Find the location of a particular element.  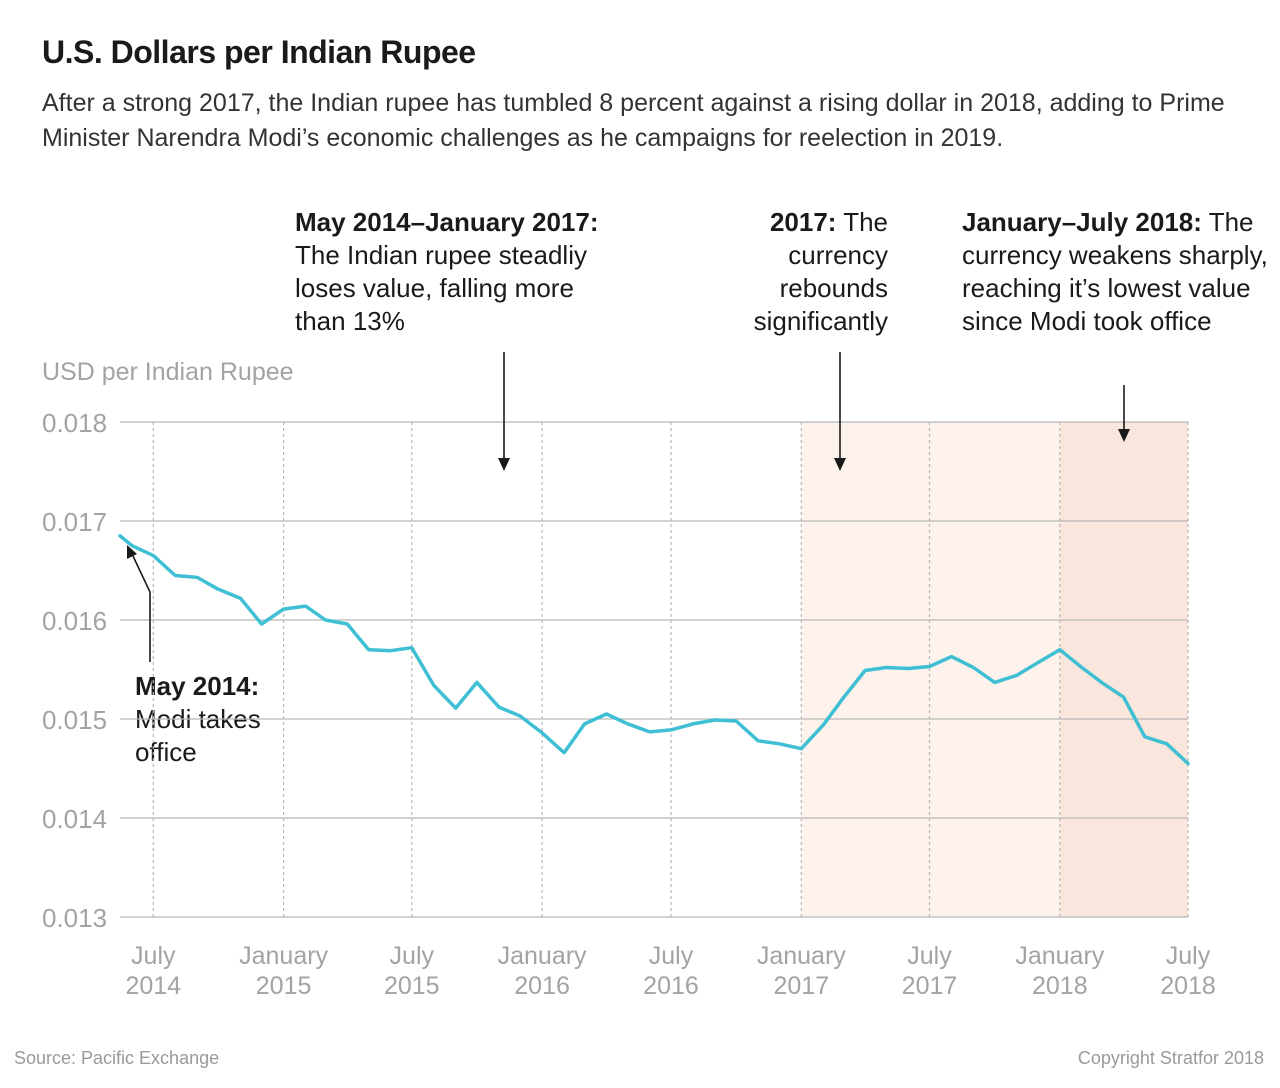

annotation-decline-heading: May 2014–January 2017: is located at coordinates (447, 222).